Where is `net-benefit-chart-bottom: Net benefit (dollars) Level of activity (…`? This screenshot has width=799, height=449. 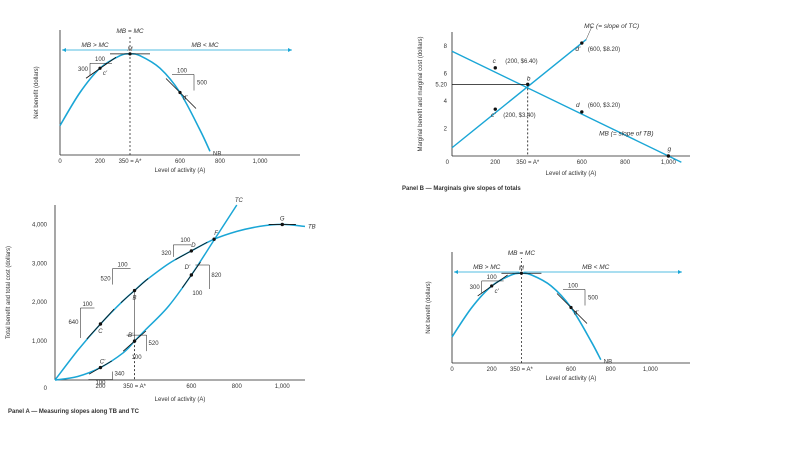
net-benefit-chart-bottom: Net benefit (dollars) Level of activity (… is located at coordinates (558, 316).